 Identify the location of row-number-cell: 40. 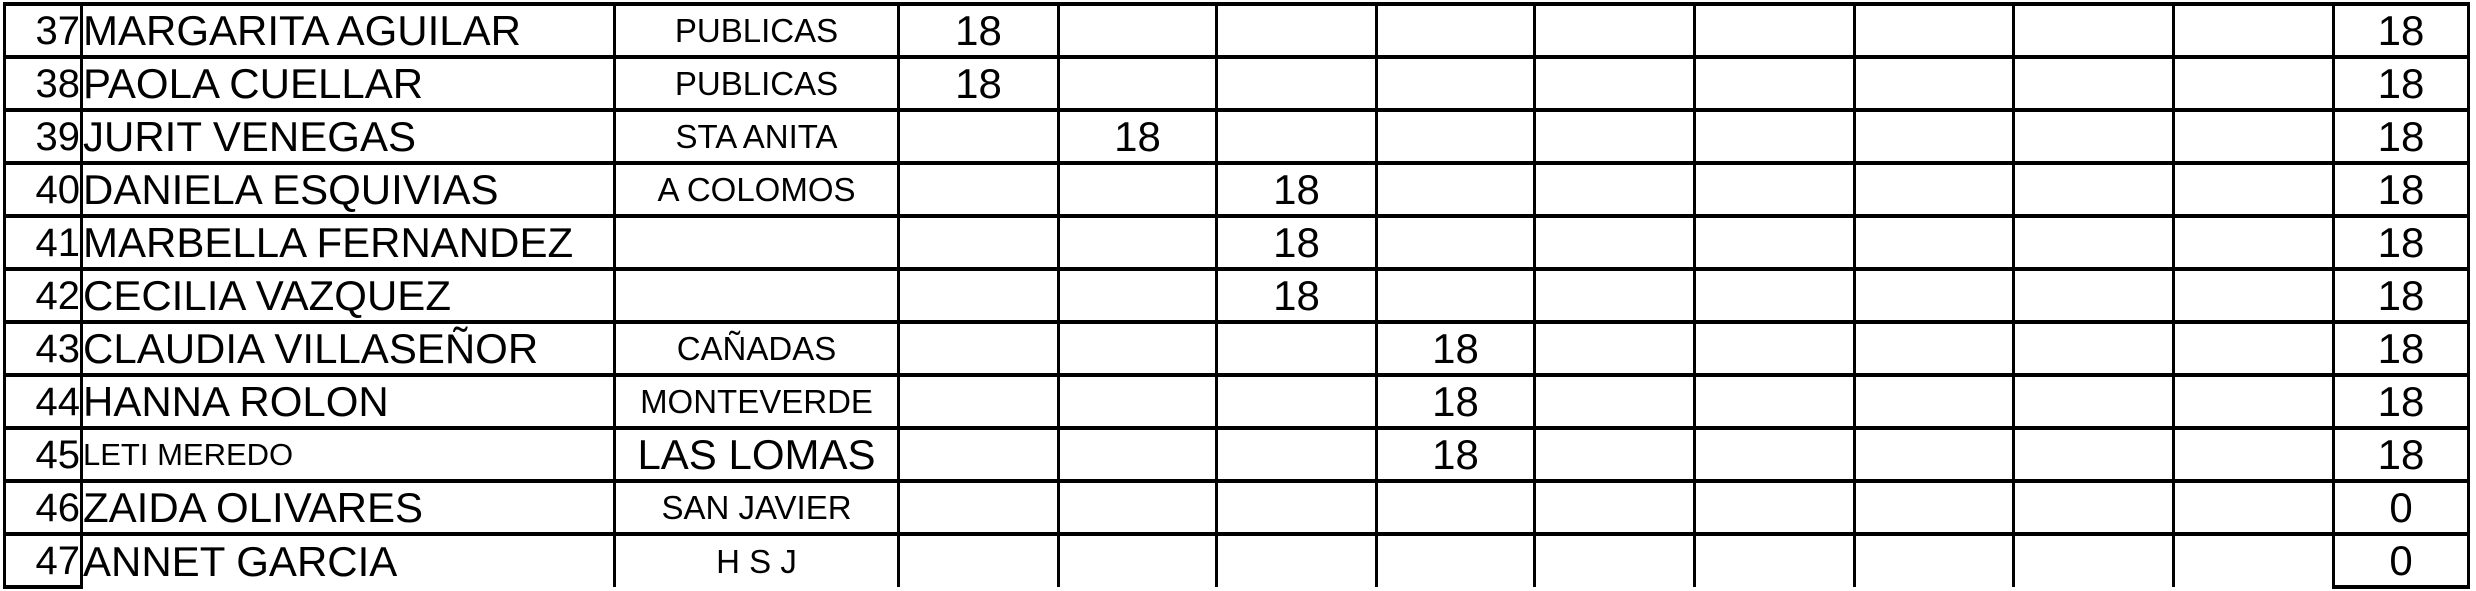
(42, 188).